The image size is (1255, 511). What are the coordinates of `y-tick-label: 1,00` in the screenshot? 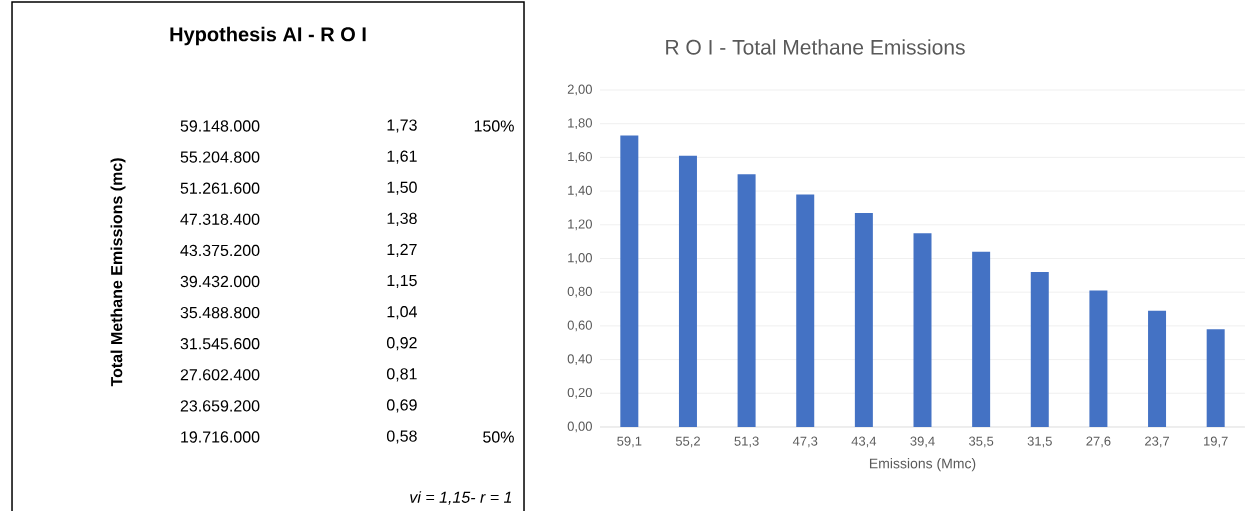 It's located at (580, 258).